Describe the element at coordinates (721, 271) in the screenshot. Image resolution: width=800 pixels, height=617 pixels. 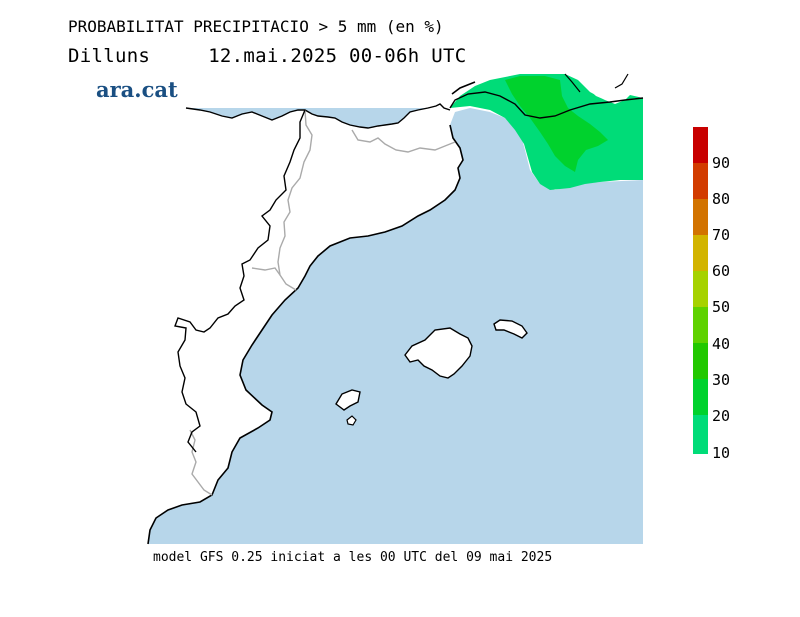
I see `legend-label-60: 60` at that location.